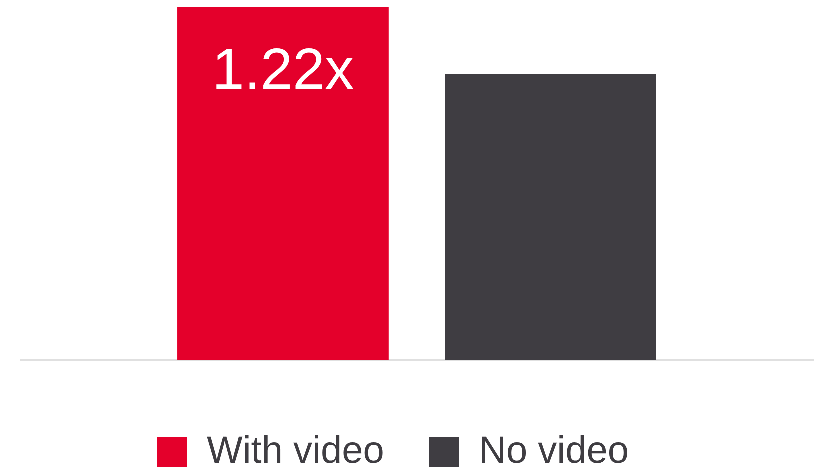  I want to click on annotation: 1.22x, so click(283, 69).